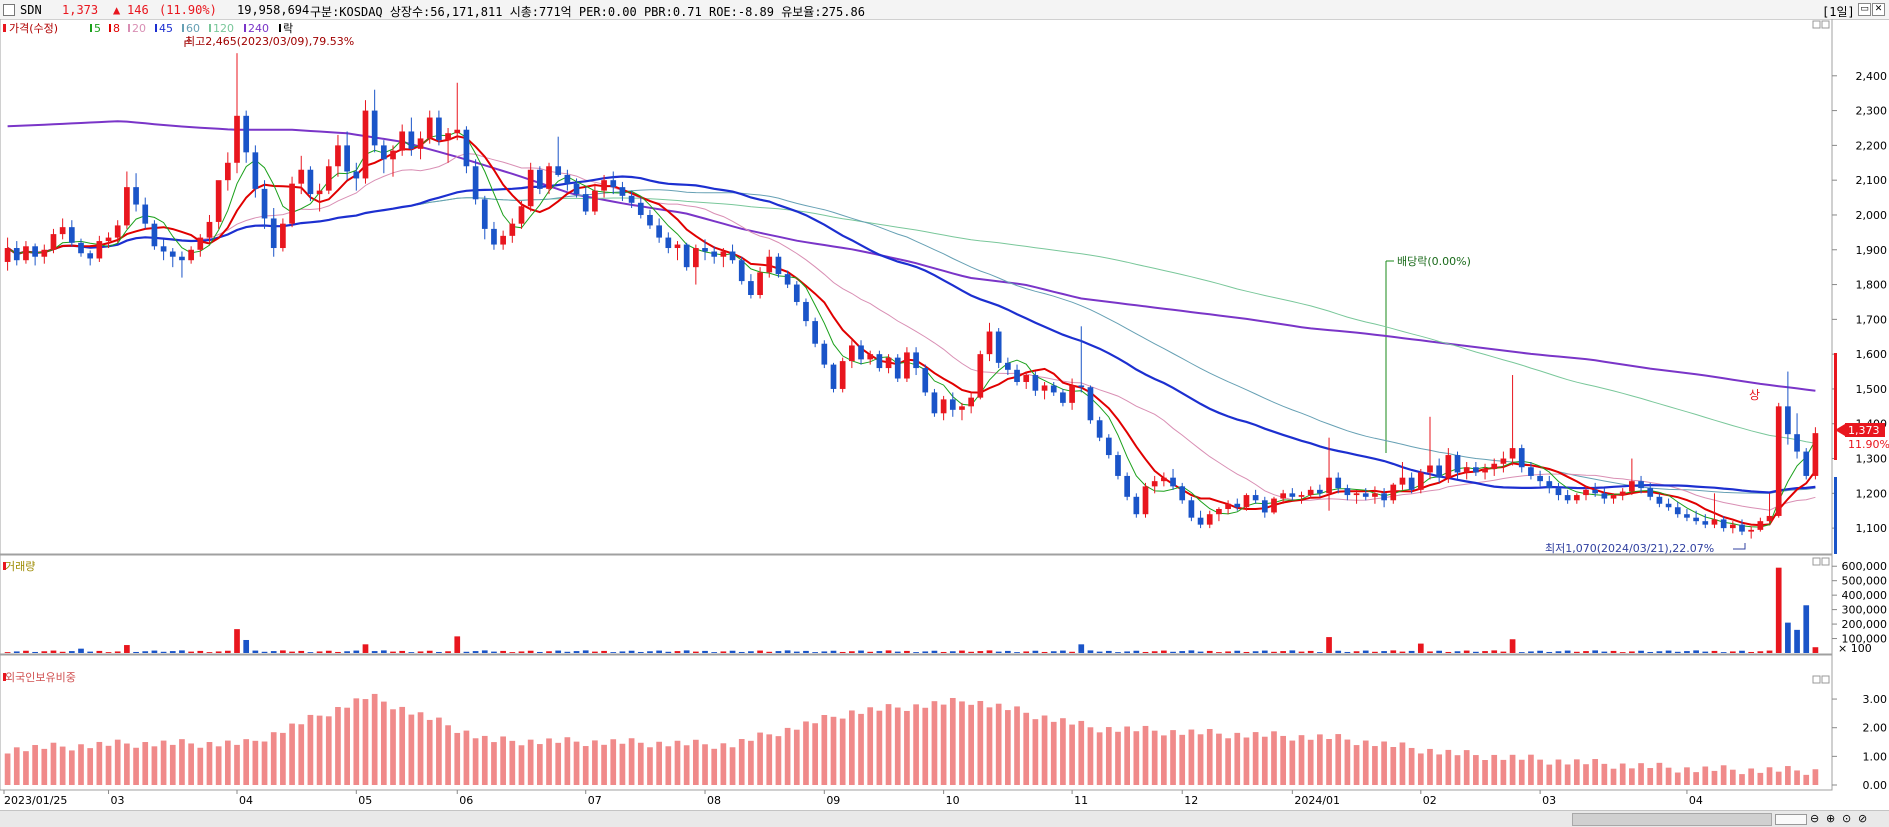  Describe the element at coordinates (9, 10) in the screenshot. I see `select-checkbox` at that location.